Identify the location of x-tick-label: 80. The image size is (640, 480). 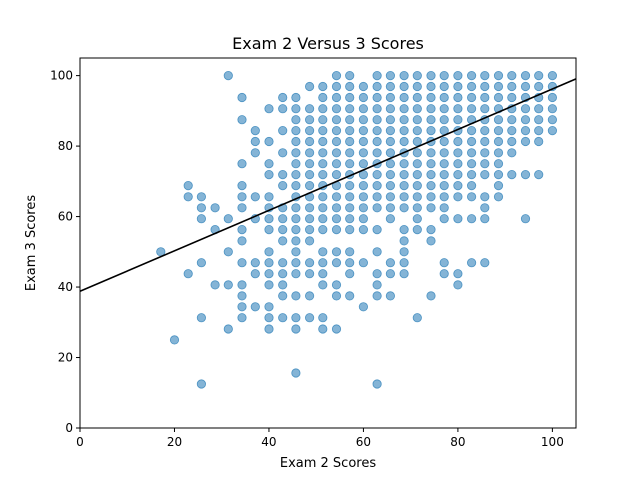
(457, 442).